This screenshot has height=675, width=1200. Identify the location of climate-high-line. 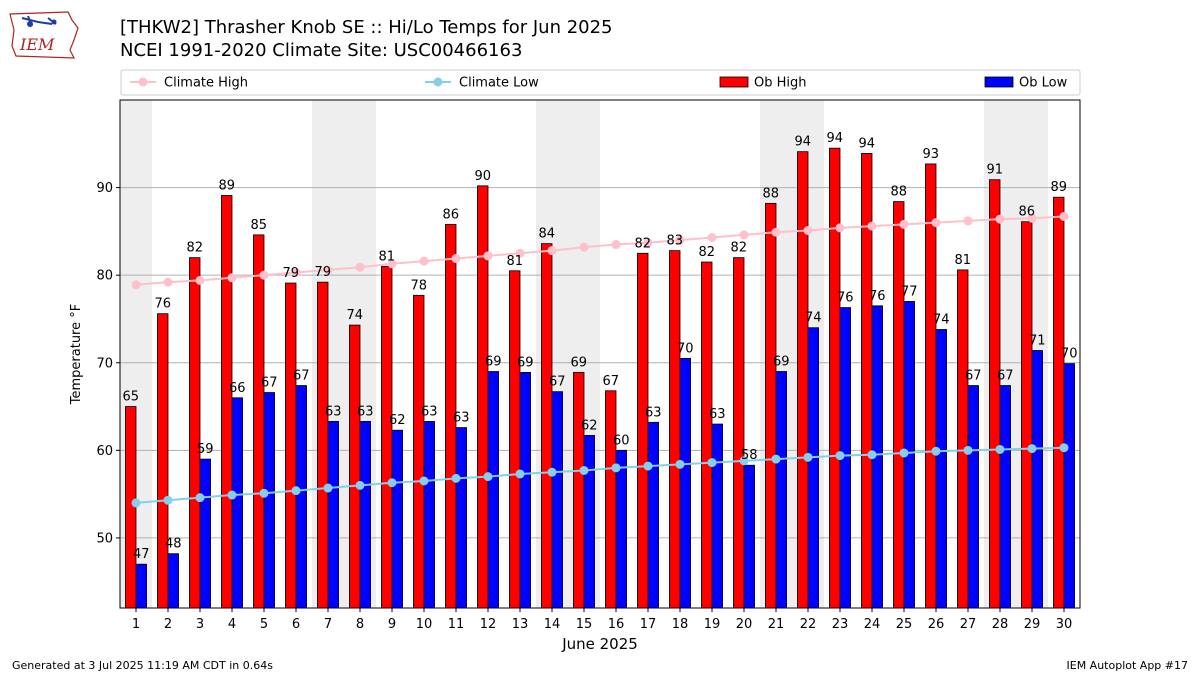
(600, 250).